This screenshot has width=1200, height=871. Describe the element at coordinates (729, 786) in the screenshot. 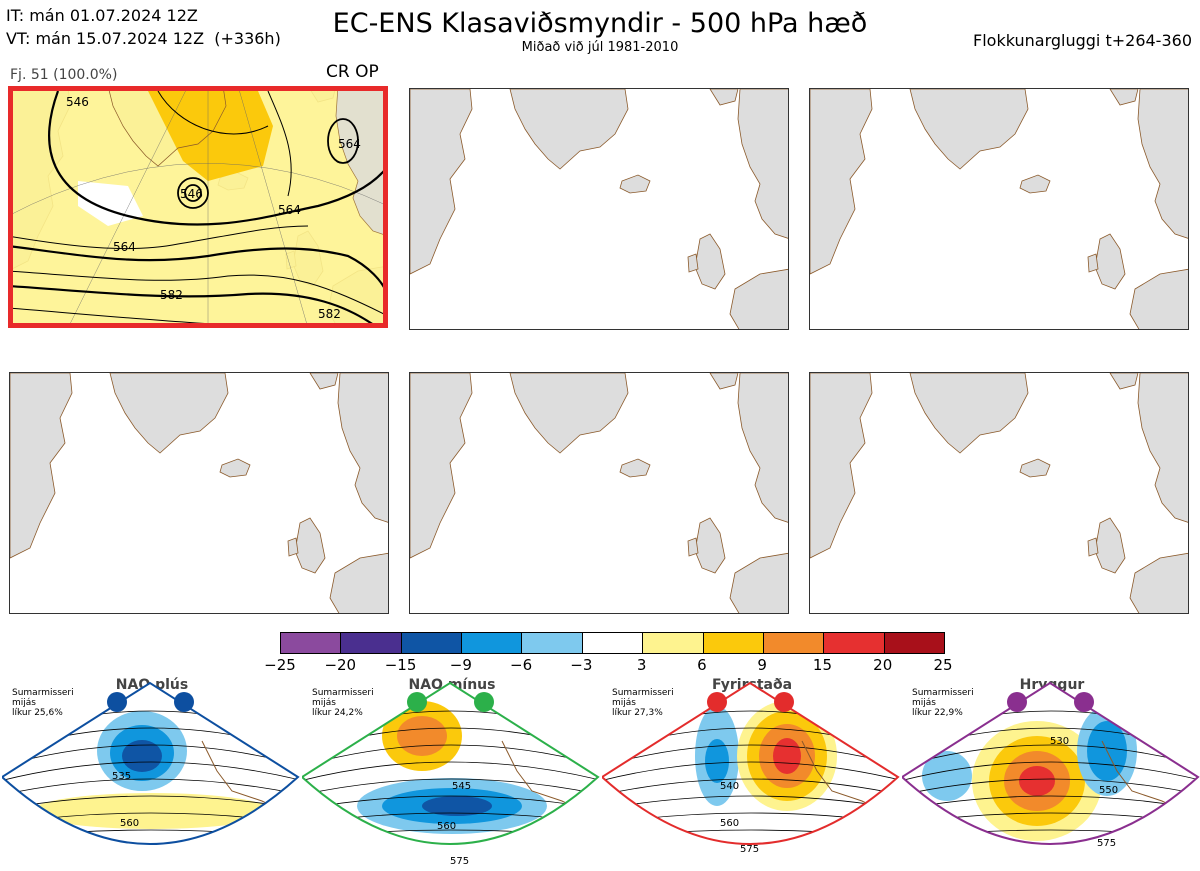

I see `regime-contour-label: 540` at that location.